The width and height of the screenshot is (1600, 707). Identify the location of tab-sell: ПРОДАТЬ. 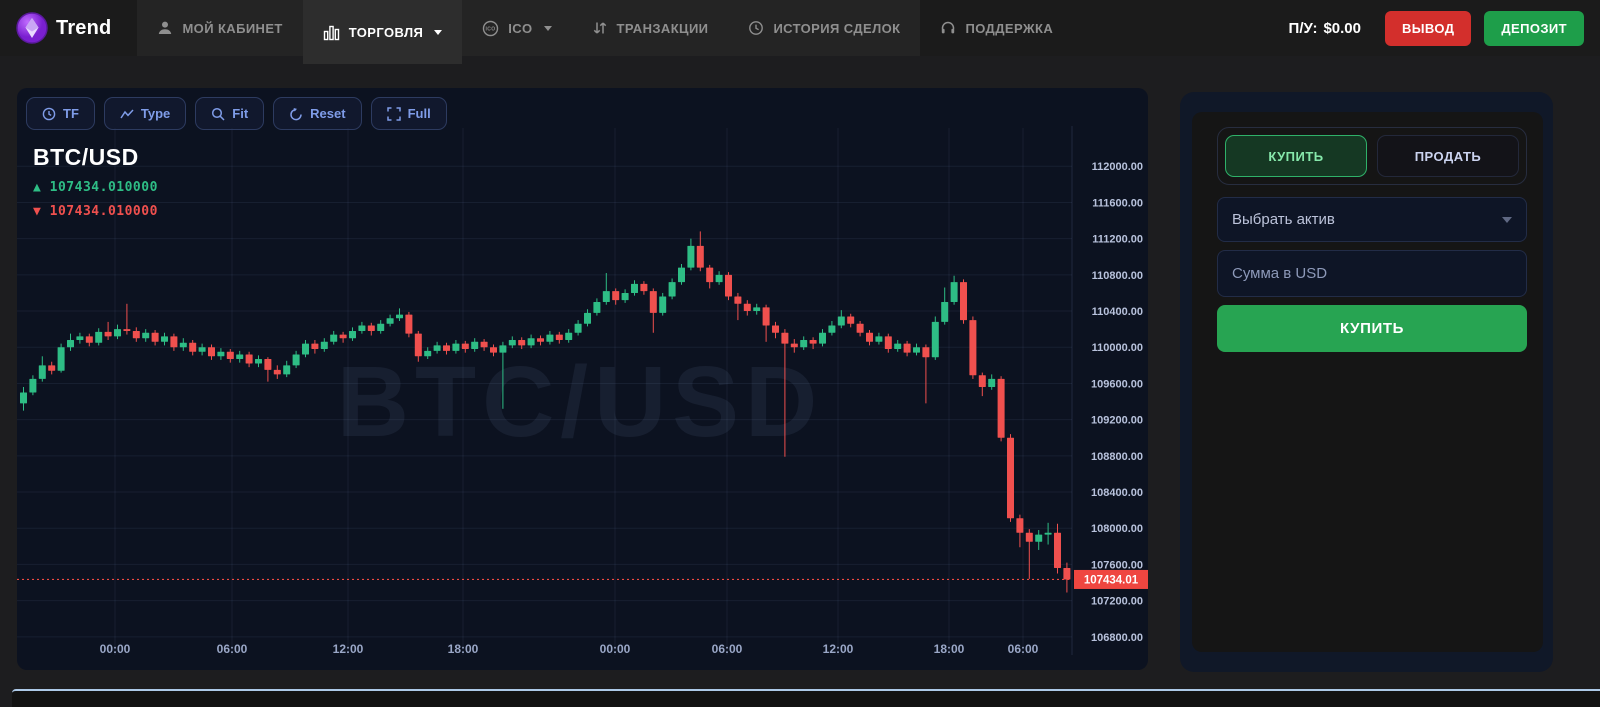
(1448, 156).